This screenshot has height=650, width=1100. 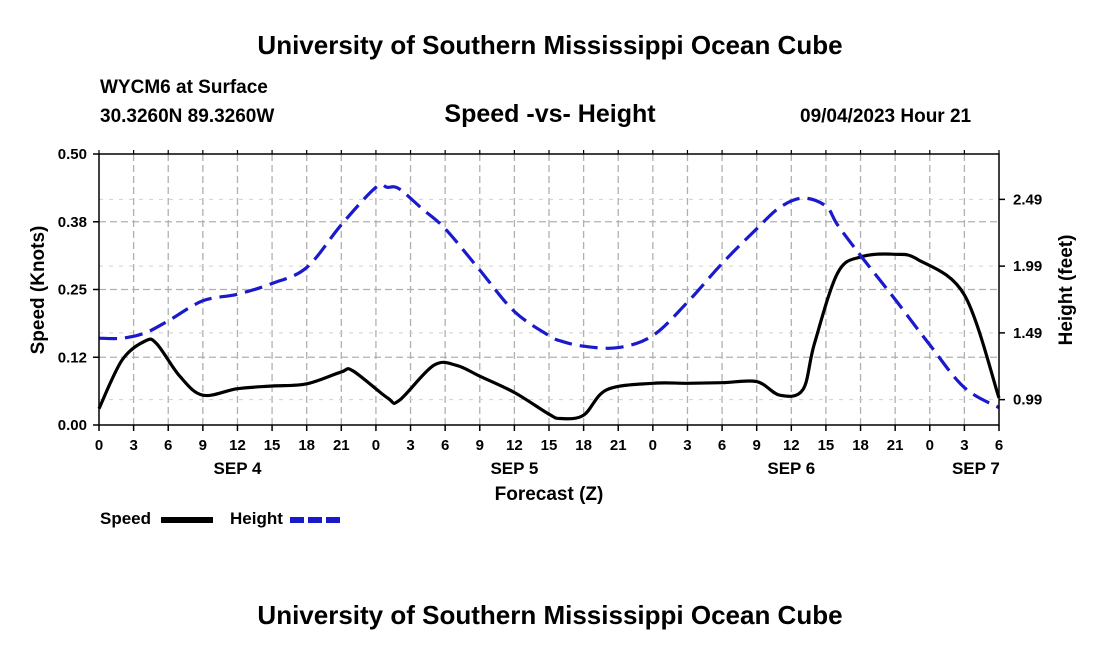 I want to click on y2-axis-title: Height (feet), so click(x=1066, y=290).